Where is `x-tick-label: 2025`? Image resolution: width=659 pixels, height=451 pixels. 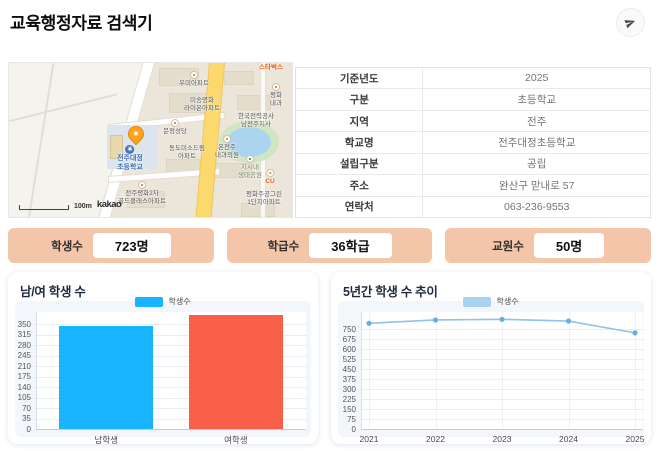 x-tick-label: 2025 is located at coordinates (635, 439).